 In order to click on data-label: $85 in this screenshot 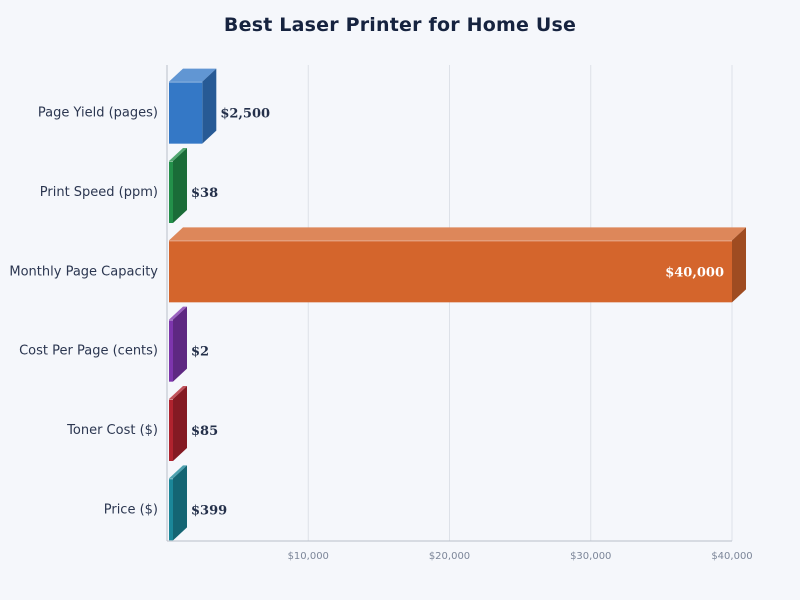, I will do `click(204, 431)`.